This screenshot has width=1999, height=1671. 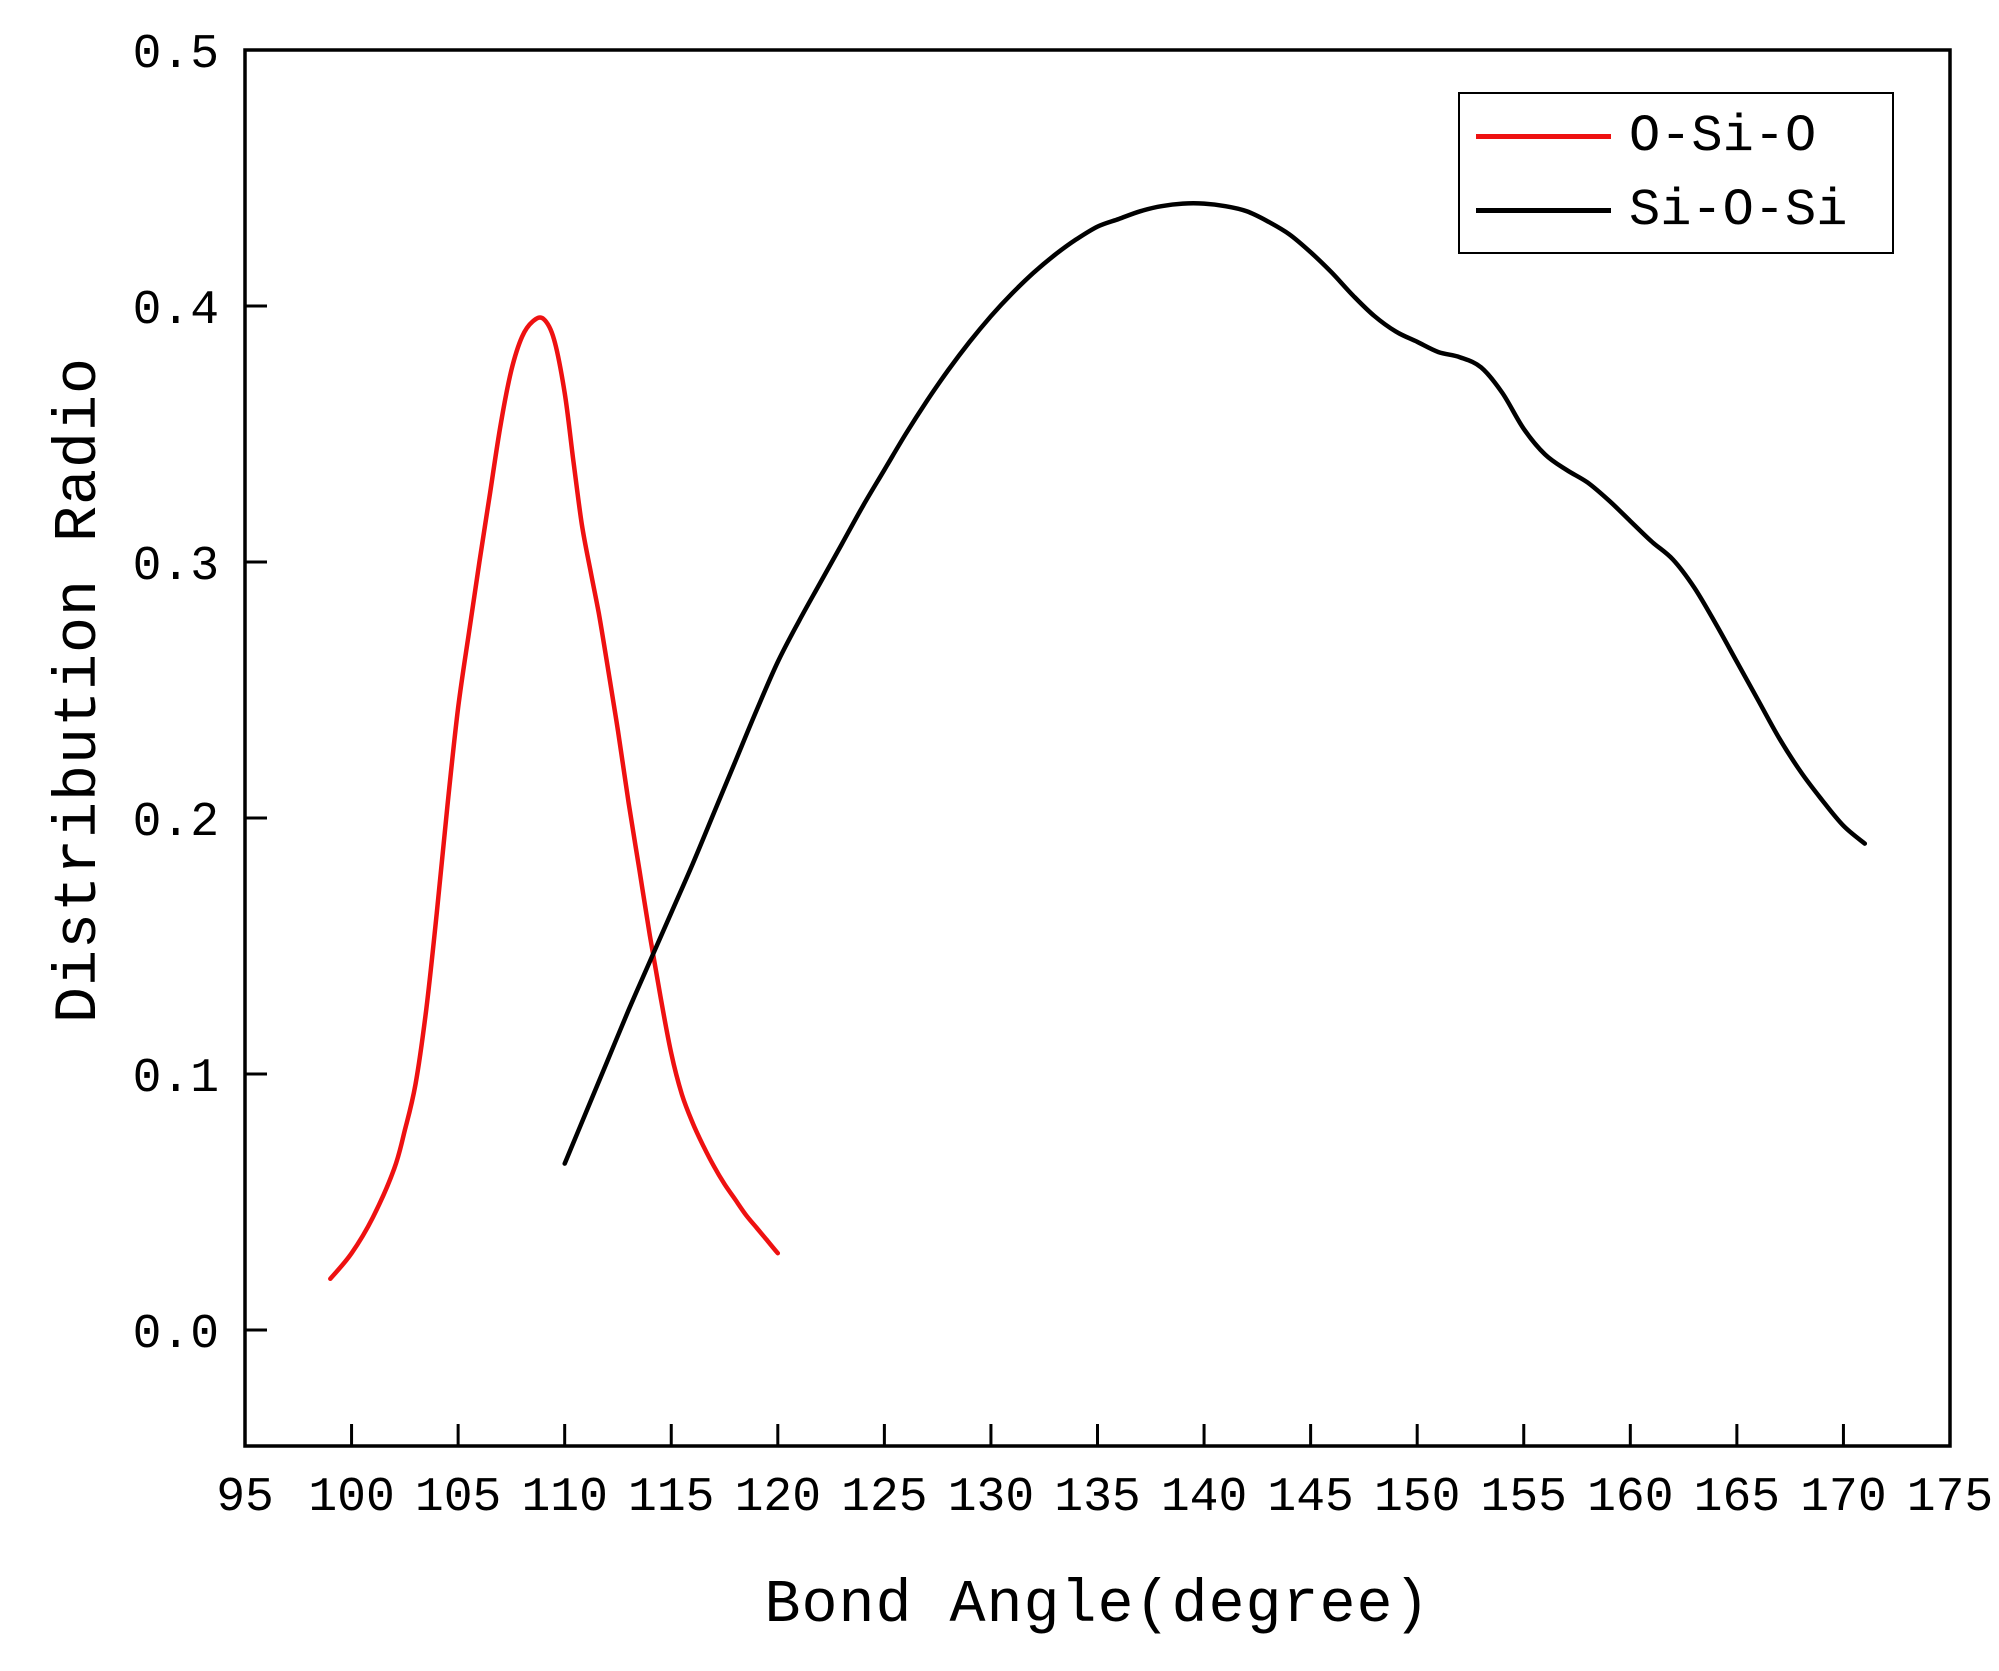 I want to click on x-tick-label: 150, so click(x=1417, y=1498).